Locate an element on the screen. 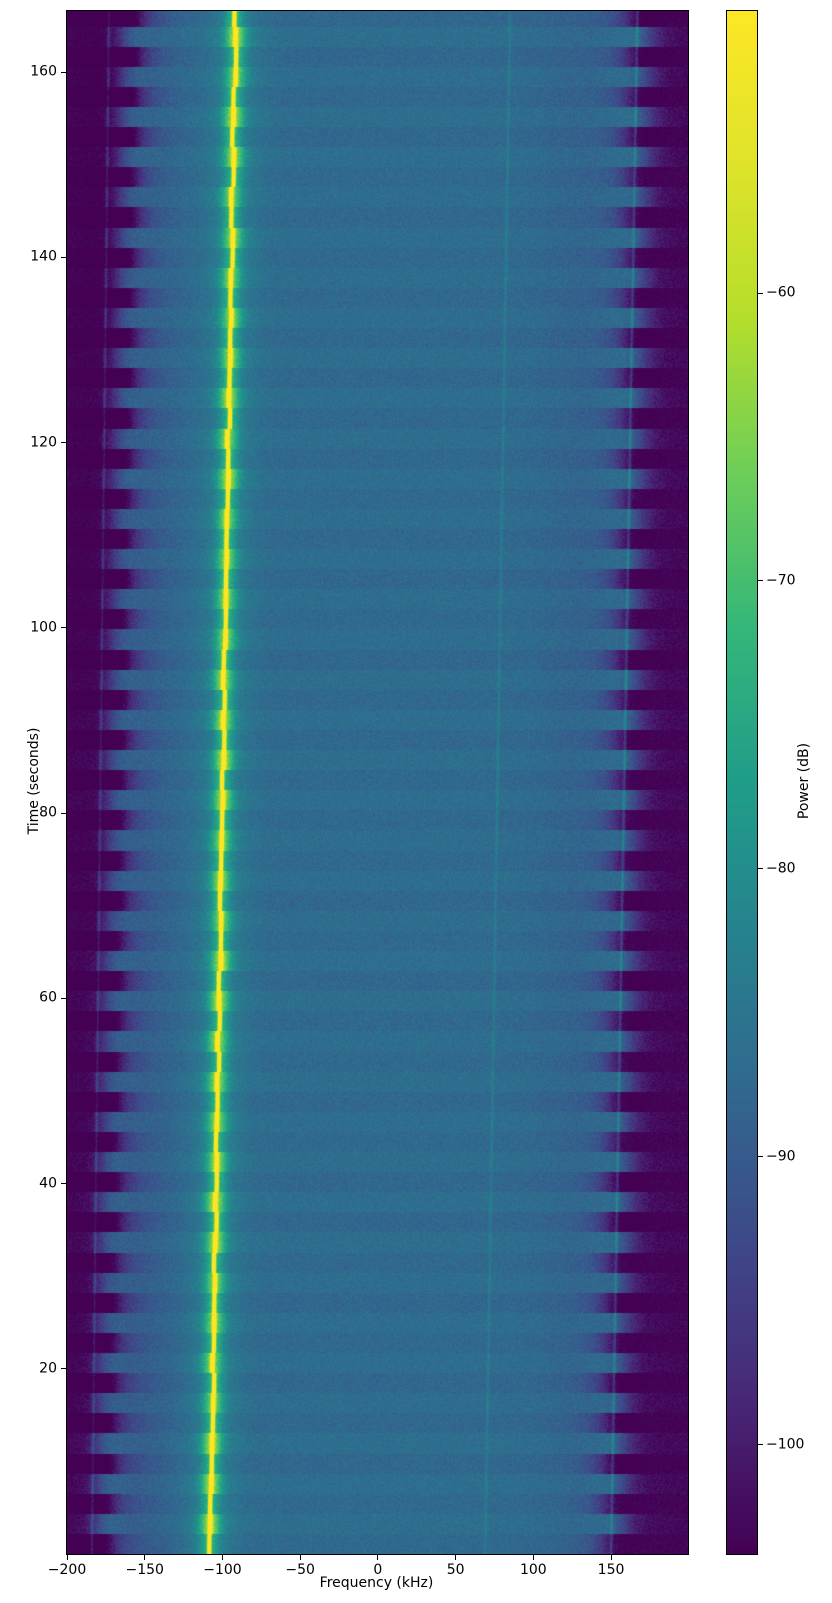 The width and height of the screenshot is (832, 1603). y-tick-label: 40 is located at coordinates (48, 1183).